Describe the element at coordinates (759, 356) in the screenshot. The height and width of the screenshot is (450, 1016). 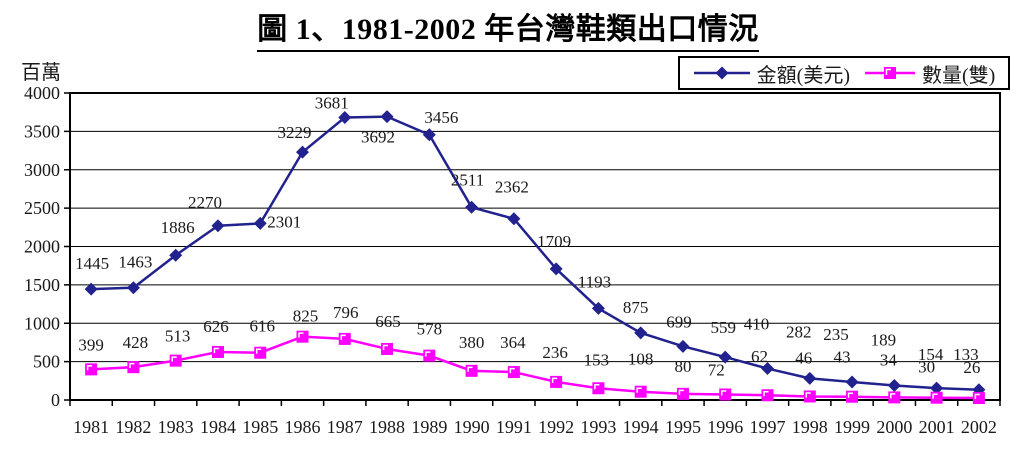
I see `data-label: 62` at that location.